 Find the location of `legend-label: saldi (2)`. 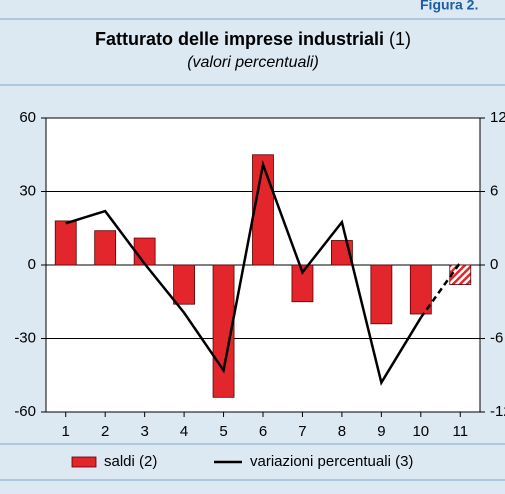

legend-label: saldi (2) is located at coordinates (130, 461).